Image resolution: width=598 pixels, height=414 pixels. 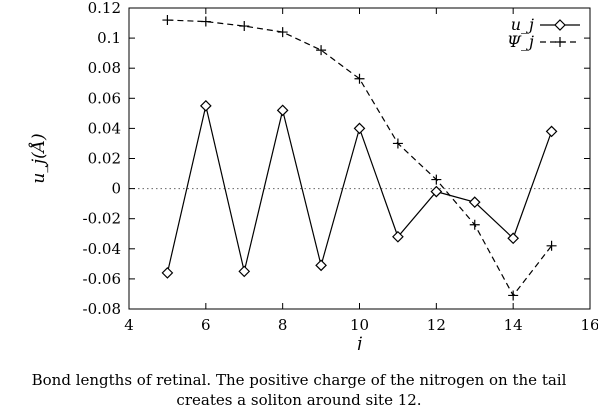 I want to click on y-tick-label: 0.08, so click(x=104, y=68).